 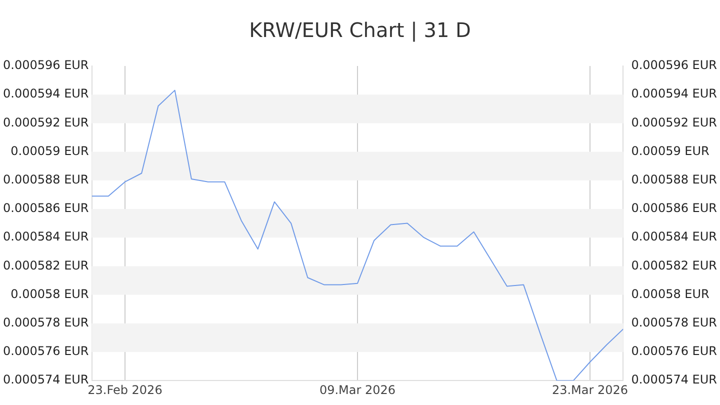 I want to click on y2-tick-label: 0.000582 EUR, so click(x=674, y=265).